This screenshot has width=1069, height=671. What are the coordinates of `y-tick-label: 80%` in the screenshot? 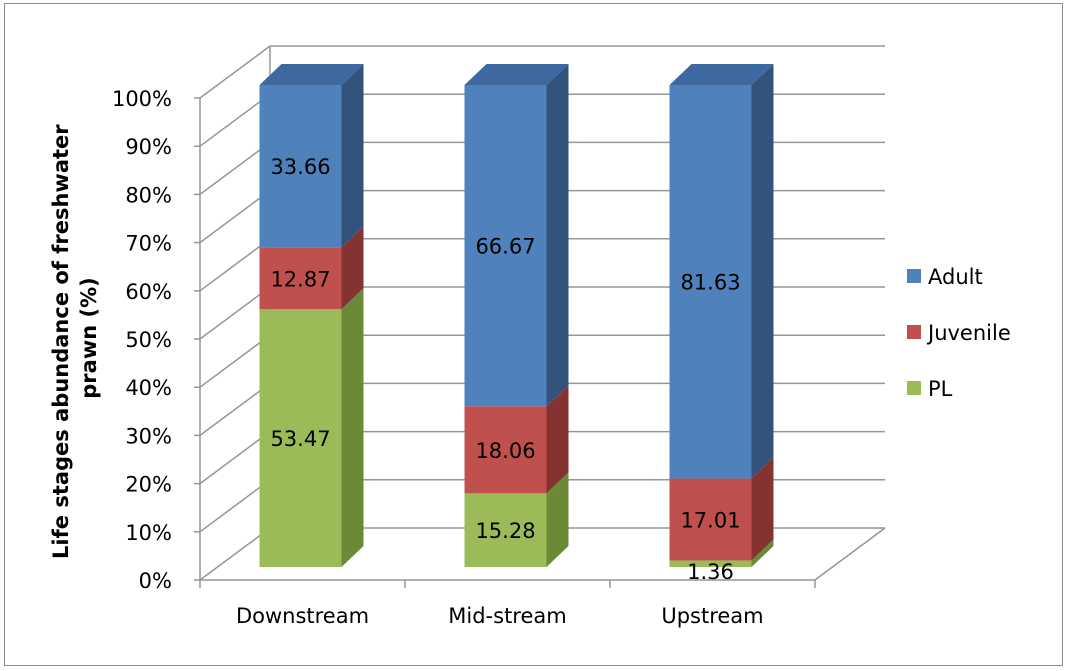 It's located at (148, 195).